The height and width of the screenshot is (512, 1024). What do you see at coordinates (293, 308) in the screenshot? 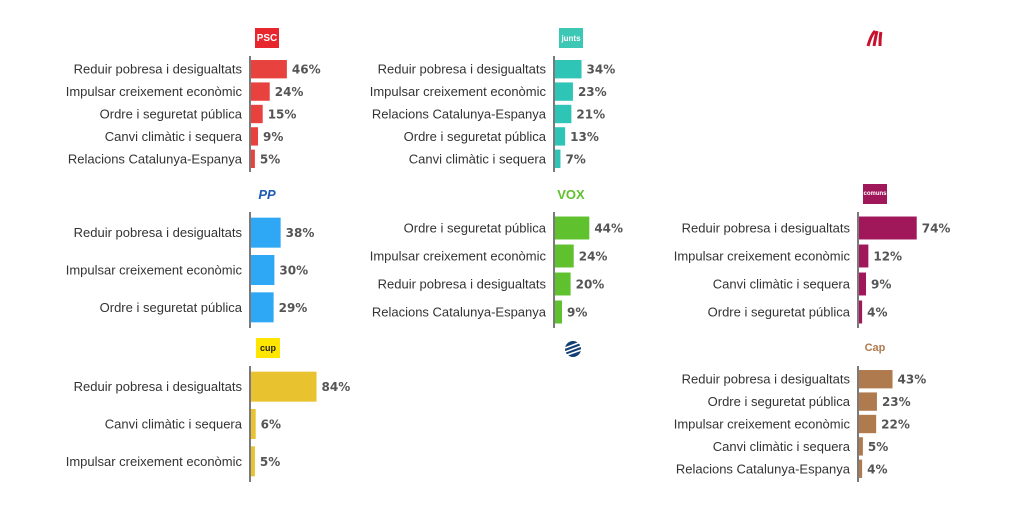
I see `value-label: 29%` at bounding box center [293, 308].